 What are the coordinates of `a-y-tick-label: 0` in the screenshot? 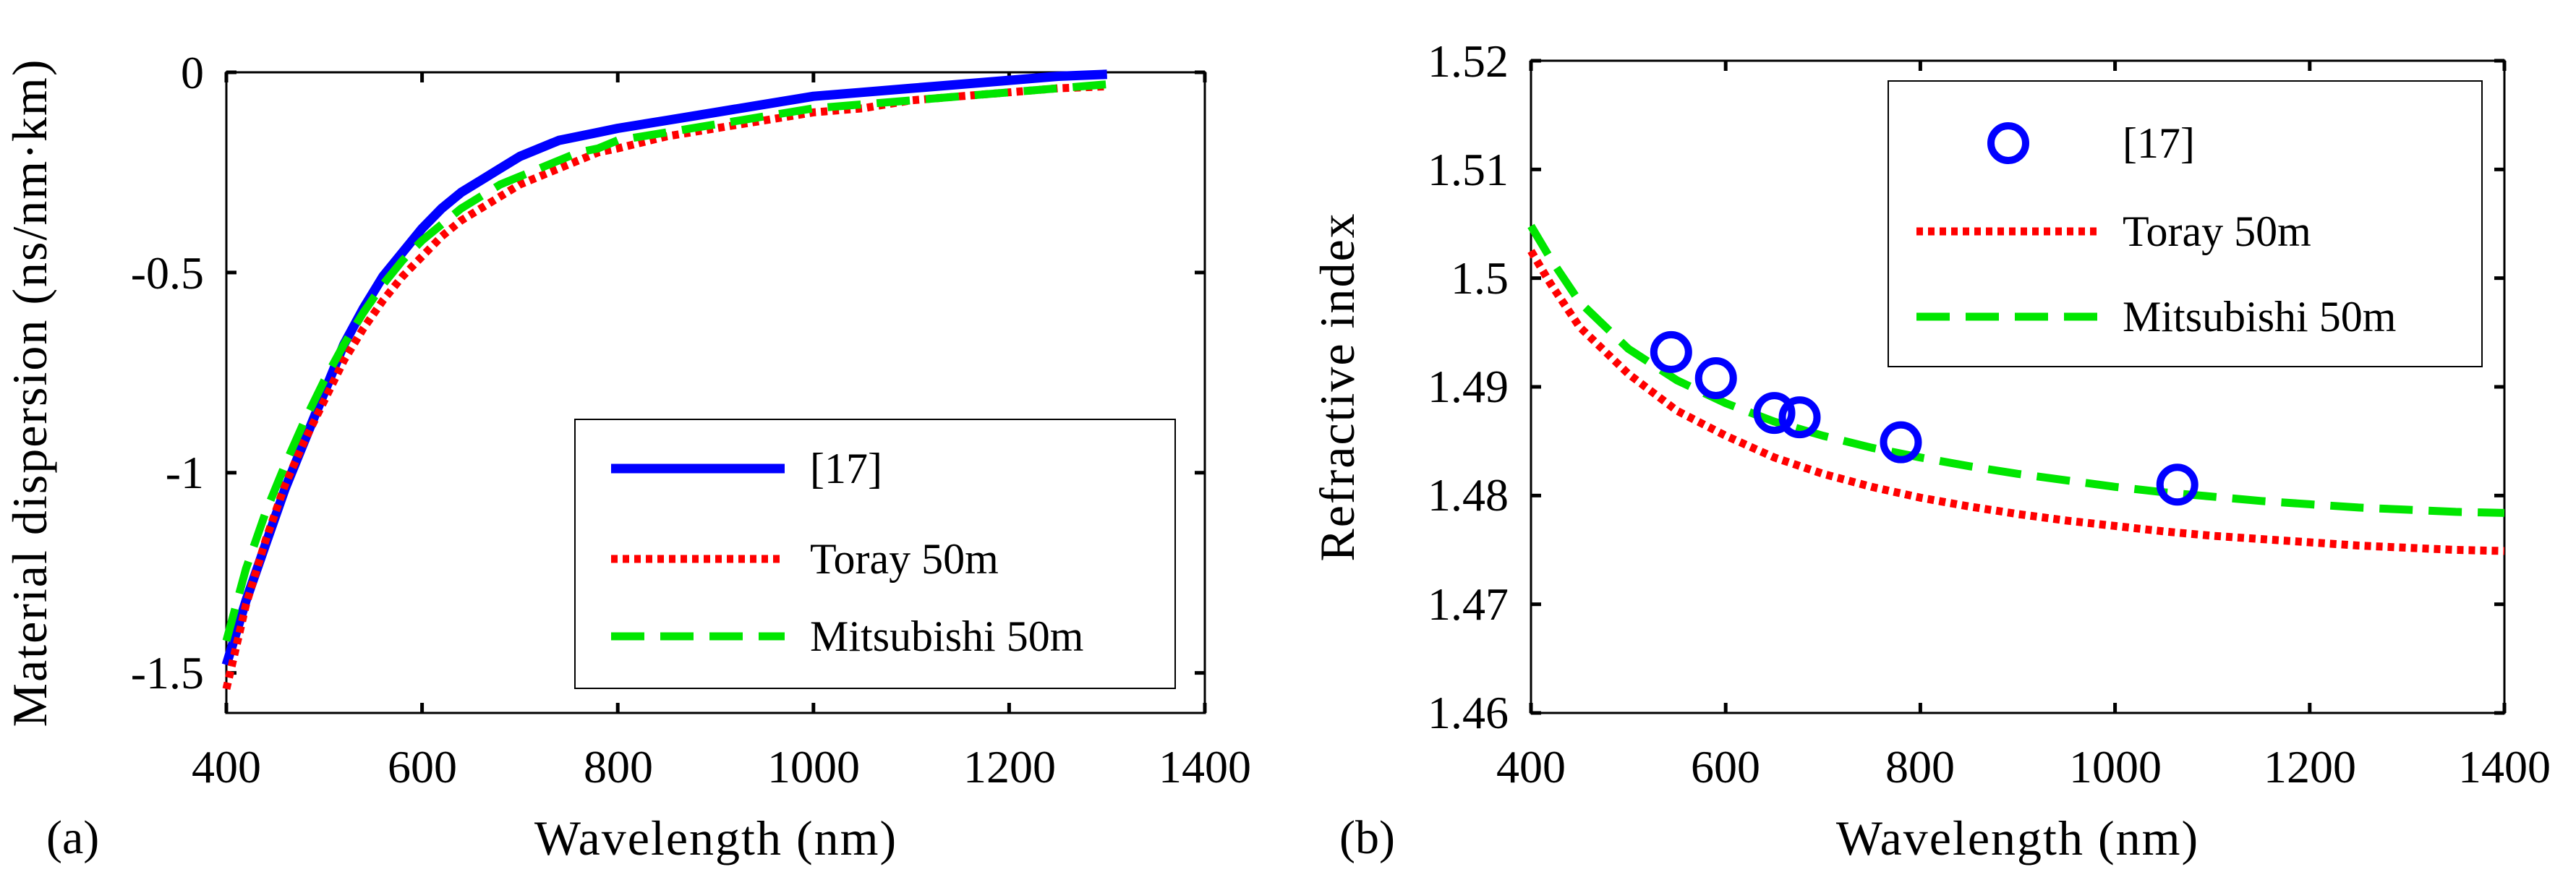 It's located at (192, 72).